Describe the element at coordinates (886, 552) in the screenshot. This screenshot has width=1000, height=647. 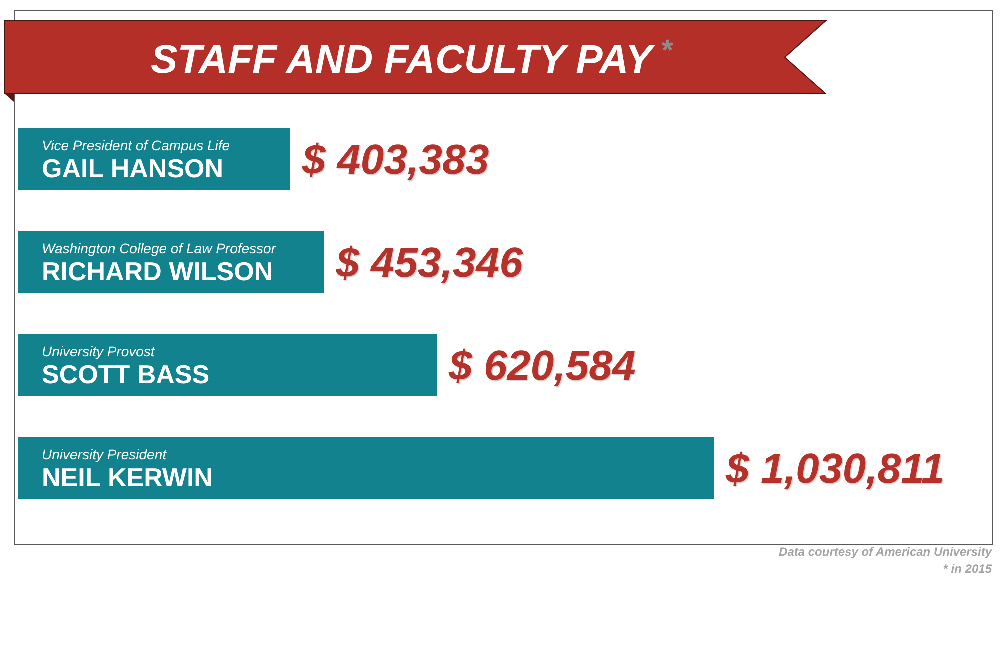
I see `text: Data courtesy of American University` at that location.